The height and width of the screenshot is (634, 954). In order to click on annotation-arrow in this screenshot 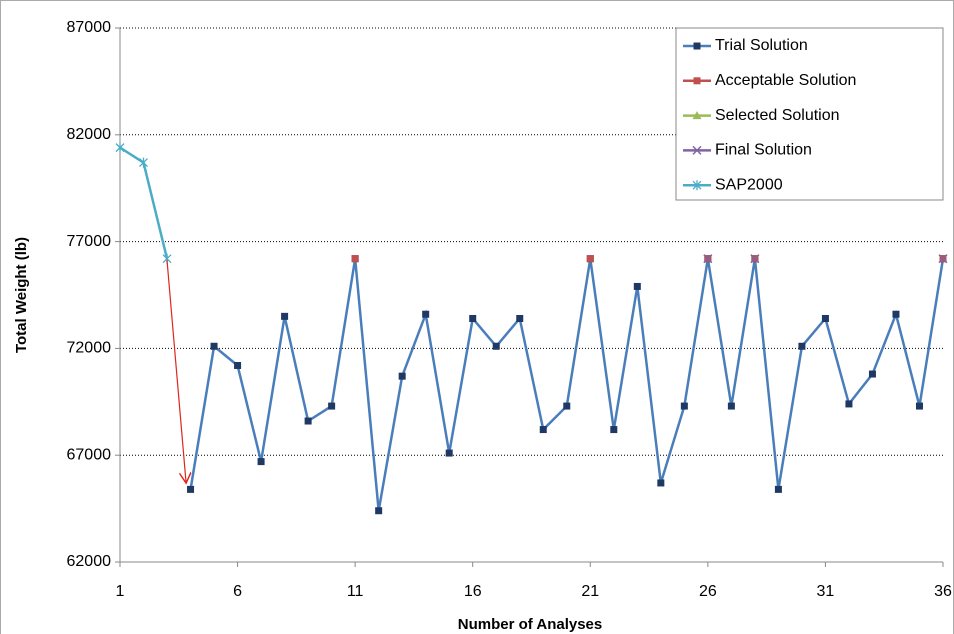, I will do `click(176, 370)`.